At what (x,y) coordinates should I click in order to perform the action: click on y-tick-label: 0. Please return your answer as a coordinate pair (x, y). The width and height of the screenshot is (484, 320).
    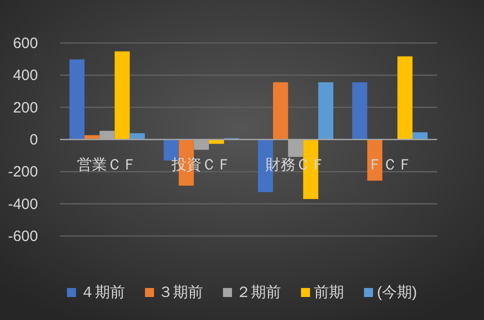
    Looking at the image, I should click on (34, 140).